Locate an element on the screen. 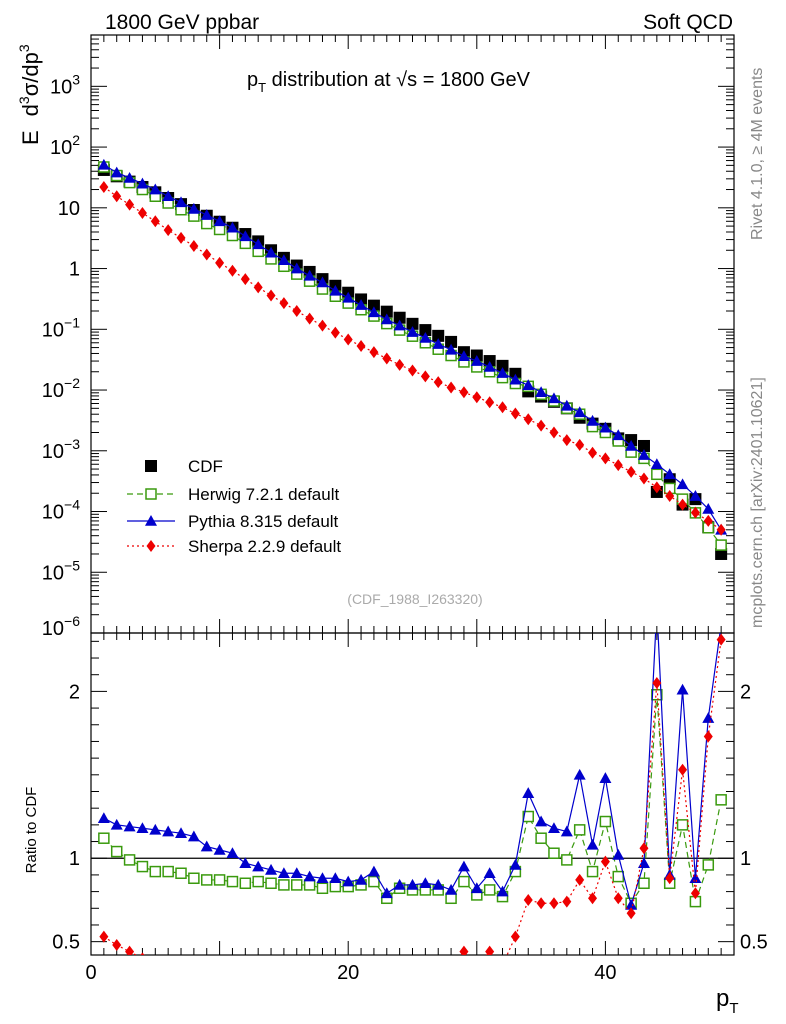 The width and height of the screenshot is (786, 1024). main-ylabel: Ed3σ/dp3 is located at coordinates (29, 94).